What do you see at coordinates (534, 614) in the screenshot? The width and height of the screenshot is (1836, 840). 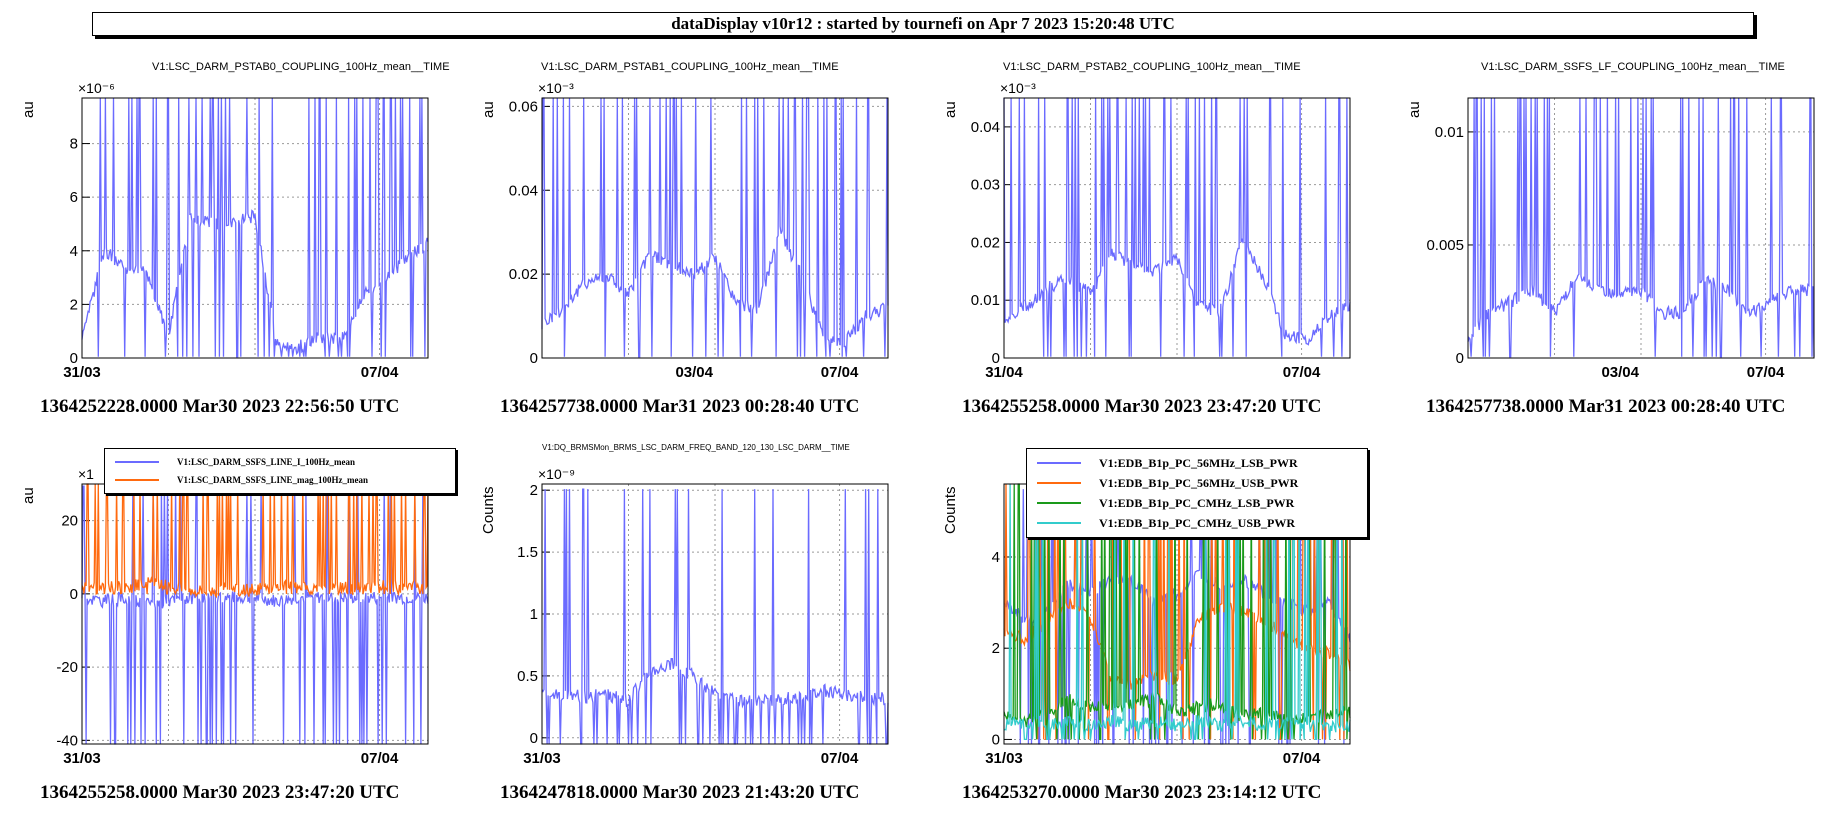 I see `y-tick-label: 1` at bounding box center [534, 614].